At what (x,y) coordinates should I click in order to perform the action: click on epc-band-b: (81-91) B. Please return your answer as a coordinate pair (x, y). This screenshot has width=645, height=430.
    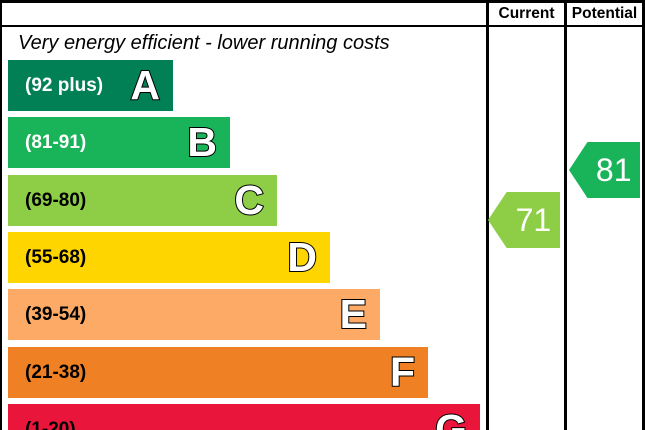
    Looking at the image, I should click on (119, 142).